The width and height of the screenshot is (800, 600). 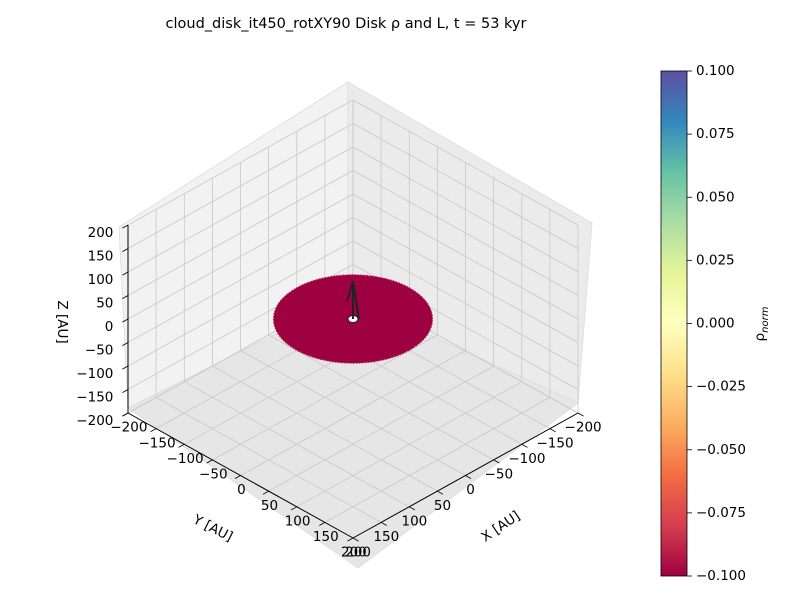 What do you see at coordinates (94, 374) in the screenshot?
I see `z-tick-label: −100` at bounding box center [94, 374].